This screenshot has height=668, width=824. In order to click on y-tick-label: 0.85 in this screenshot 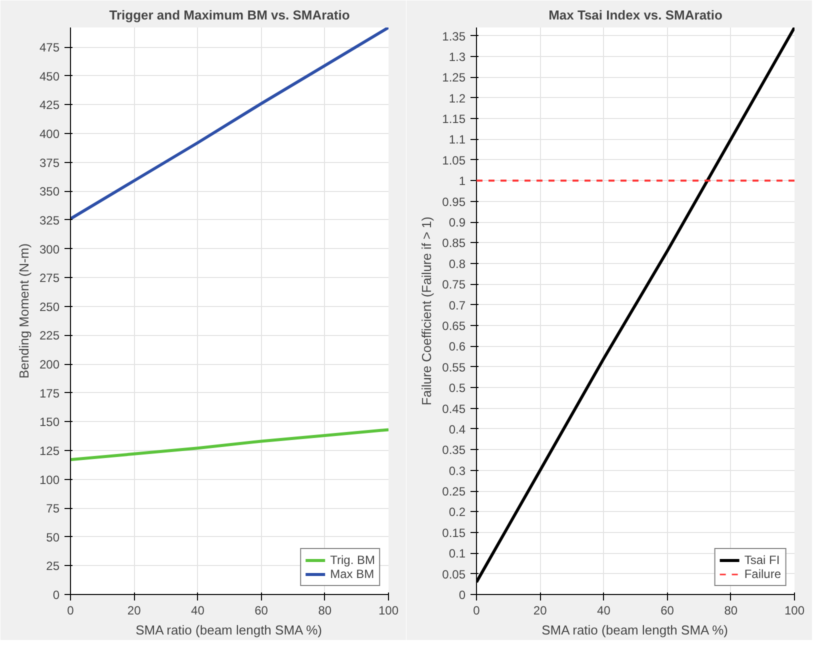, I will do `click(454, 243)`.